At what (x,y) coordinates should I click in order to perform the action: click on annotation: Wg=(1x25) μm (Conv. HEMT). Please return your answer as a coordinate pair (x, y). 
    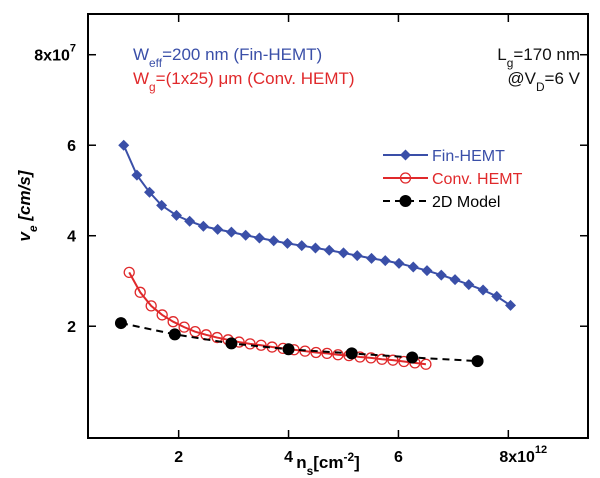
    Looking at the image, I should click on (244, 81).